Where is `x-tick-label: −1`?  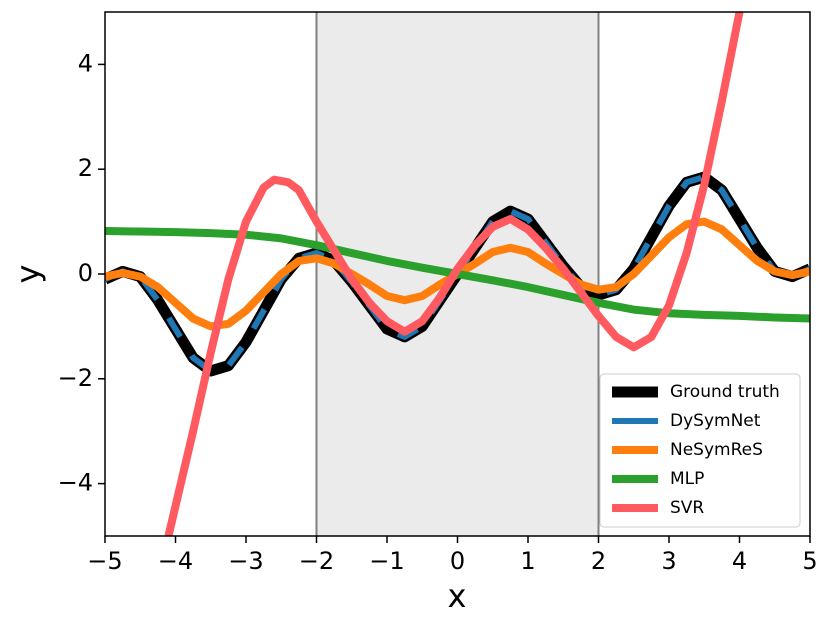
x-tick-label: −1 is located at coordinates (386, 561).